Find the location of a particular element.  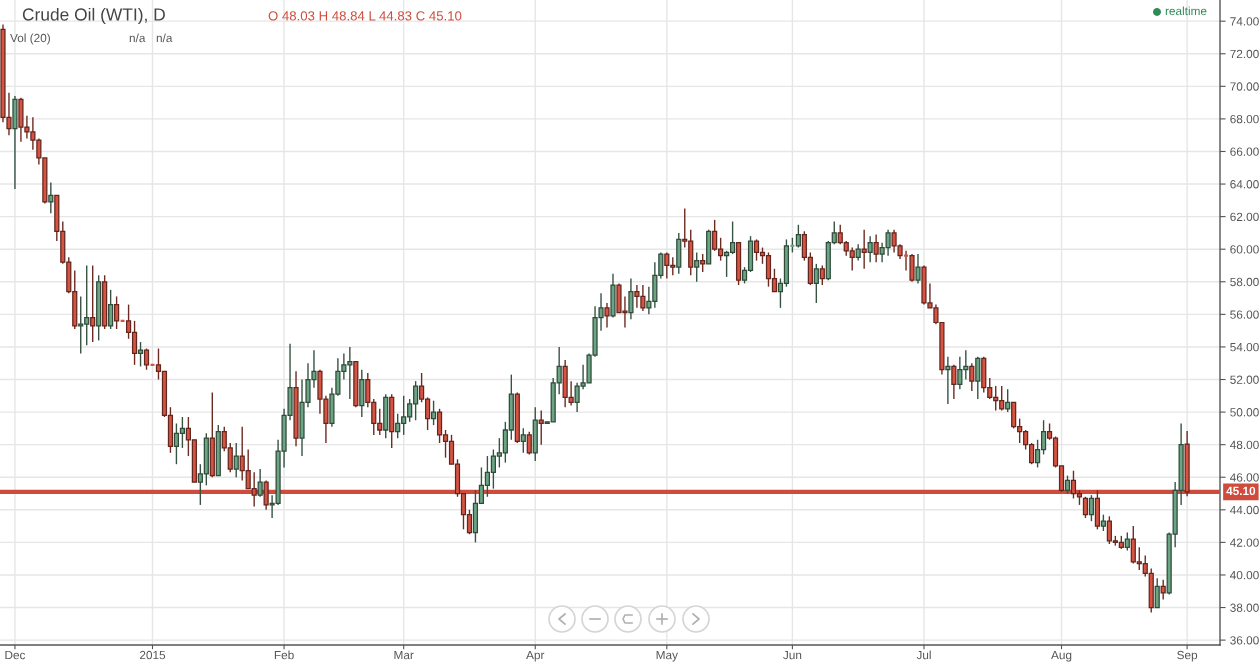

x-tick-label: Jul is located at coordinates (923, 655).